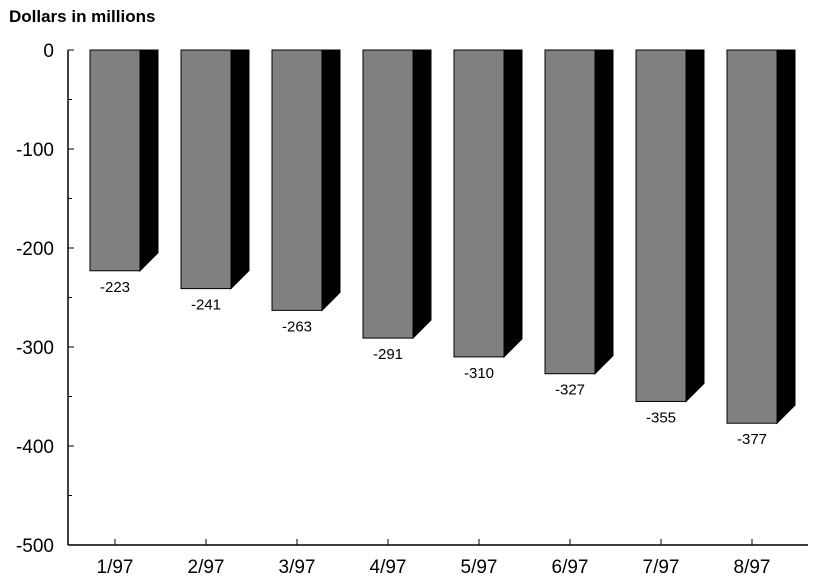 The height and width of the screenshot is (579, 815). Describe the element at coordinates (570, 390) in the screenshot. I see `data-label: -327` at that location.